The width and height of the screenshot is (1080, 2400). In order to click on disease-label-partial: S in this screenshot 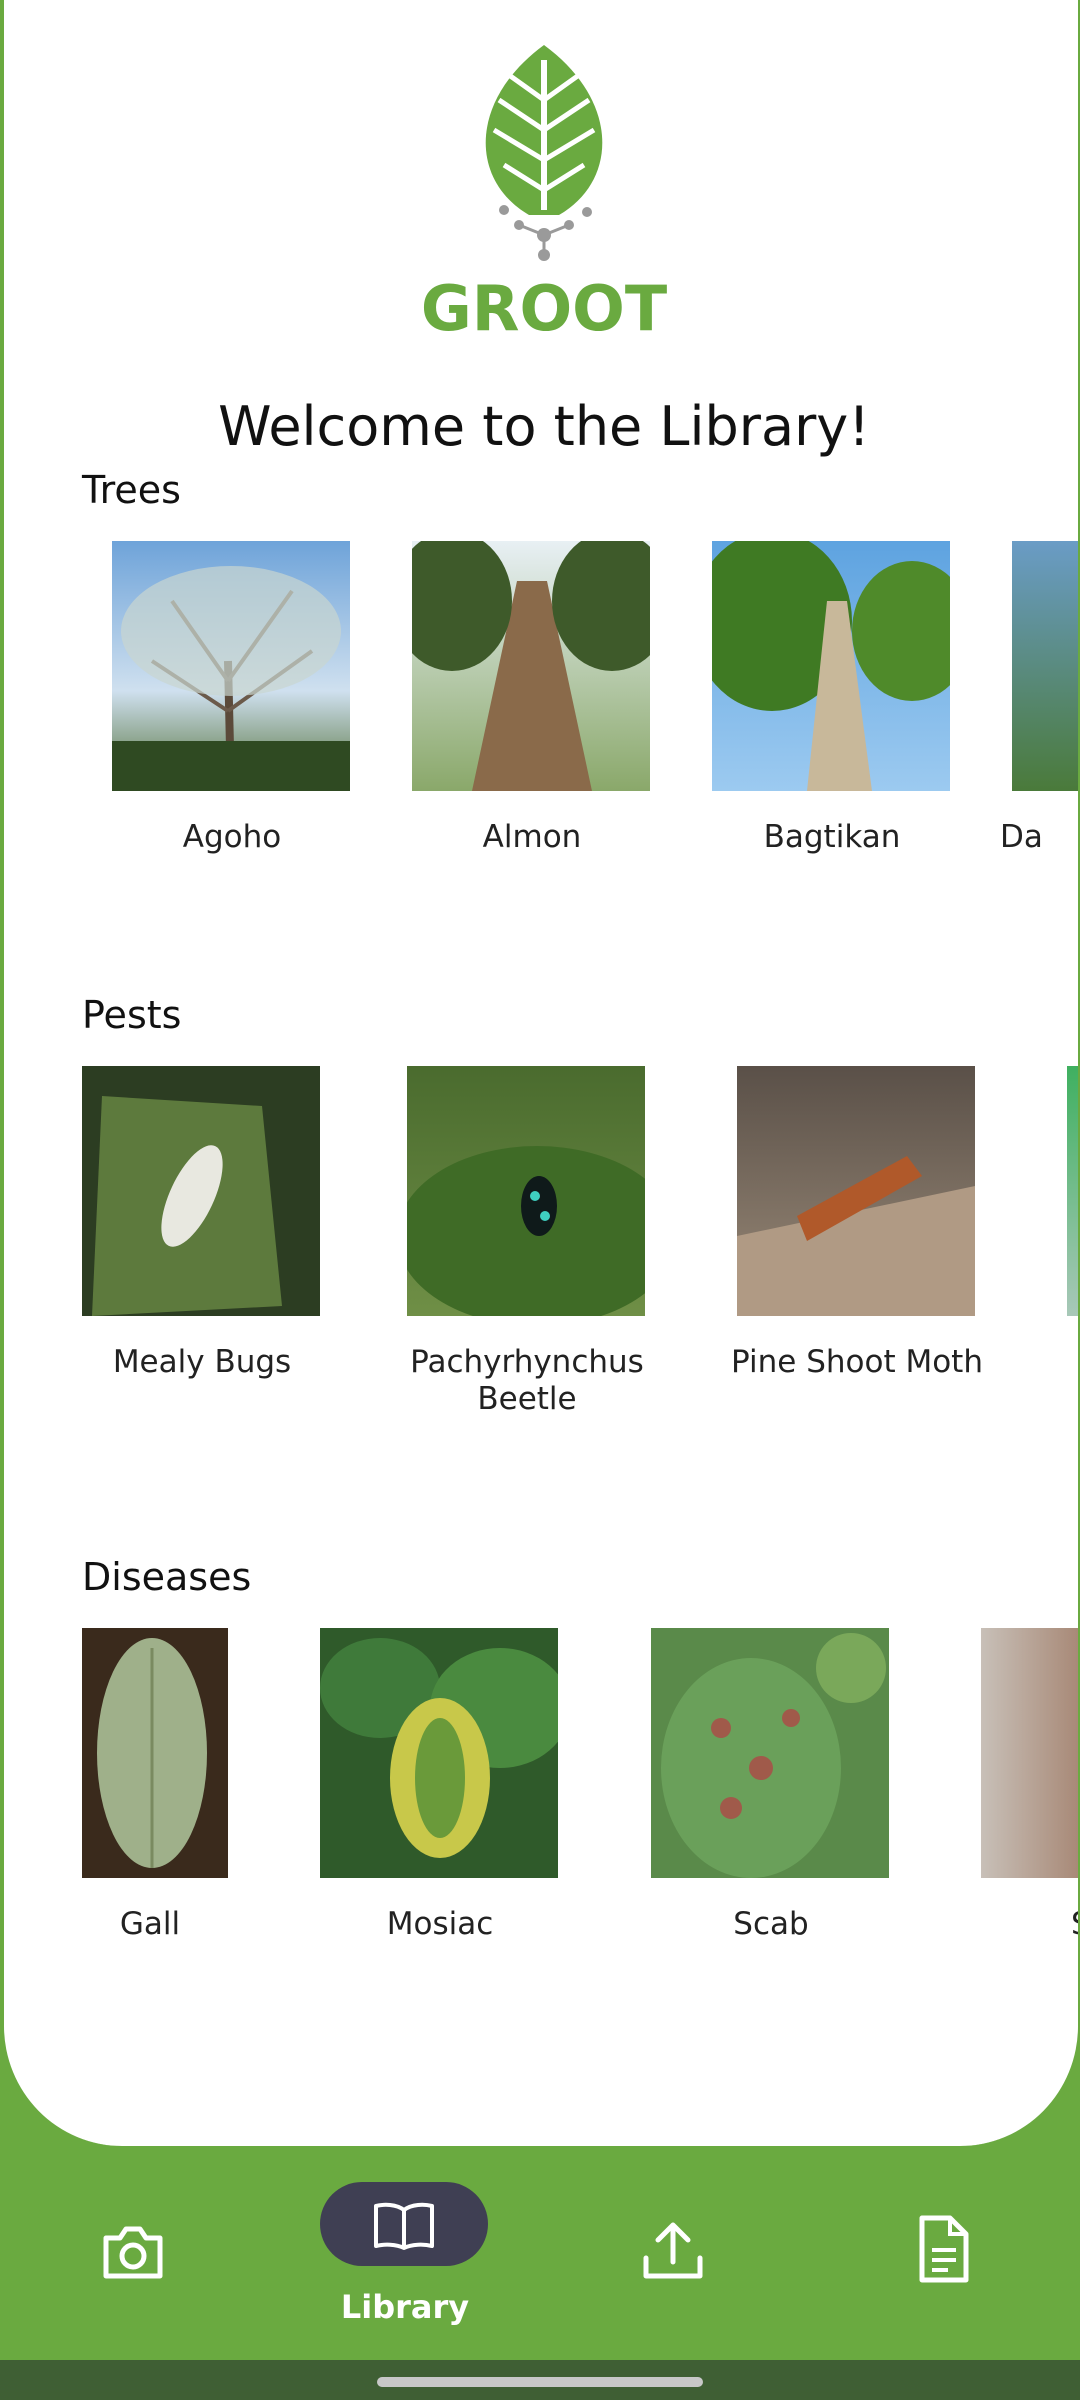, I will do `click(1074, 1924)`.